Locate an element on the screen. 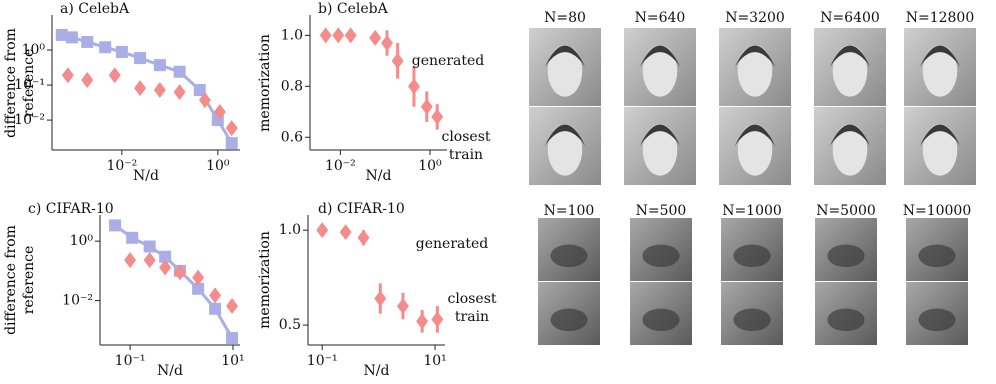  chart-title: a) CelebA is located at coordinates (95, 9).